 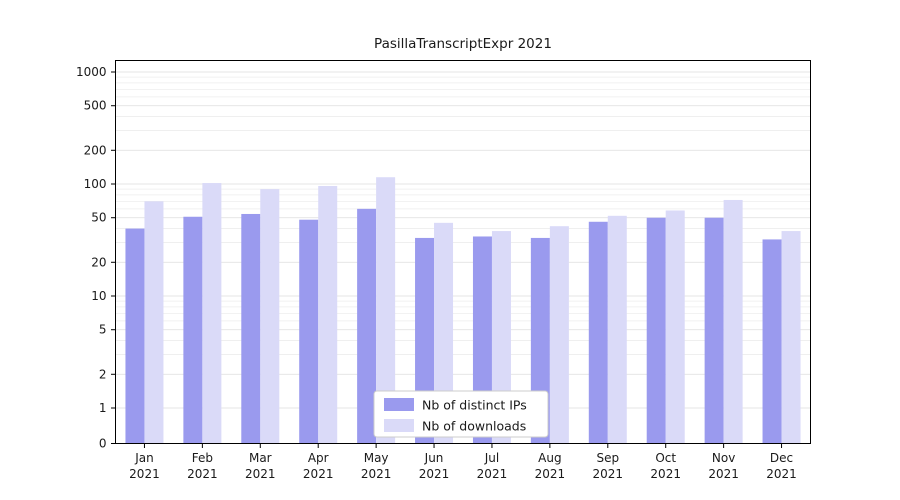 What do you see at coordinates (103, 444) in the screenshot?
I see `y-tick-label: 0` at bounding box center [103, 444].